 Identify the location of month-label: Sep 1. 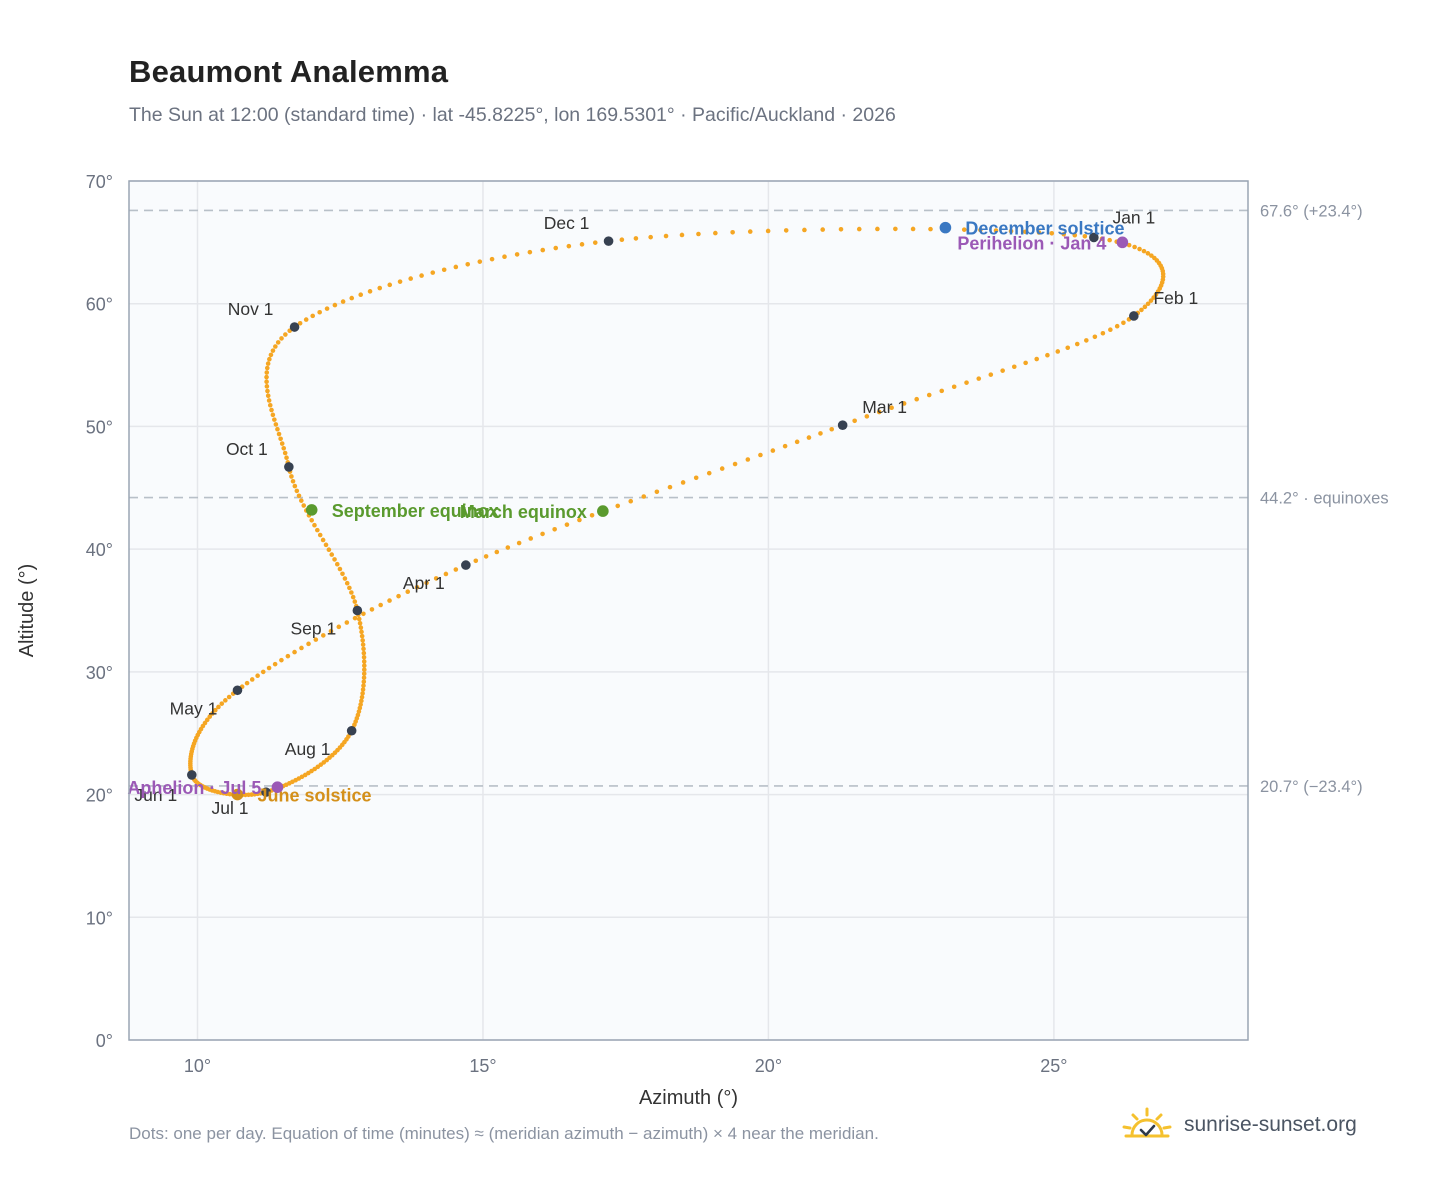
(314, 629).